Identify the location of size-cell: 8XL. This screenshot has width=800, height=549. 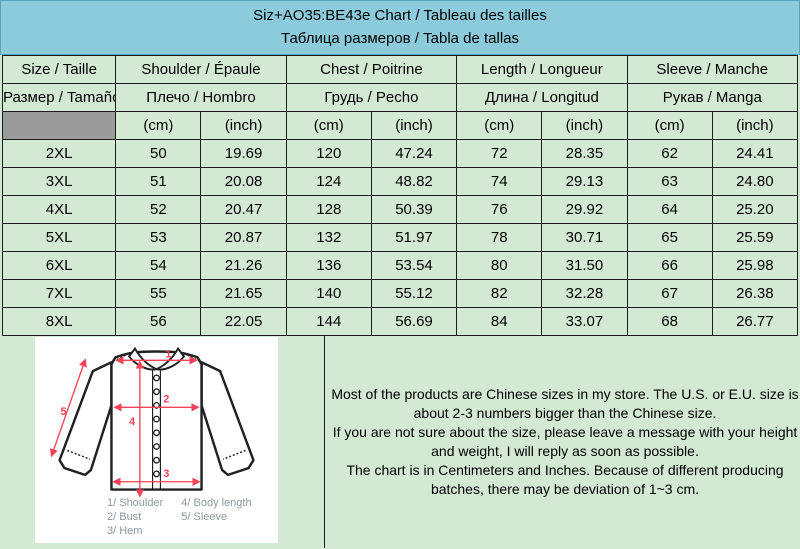
(59, 321).